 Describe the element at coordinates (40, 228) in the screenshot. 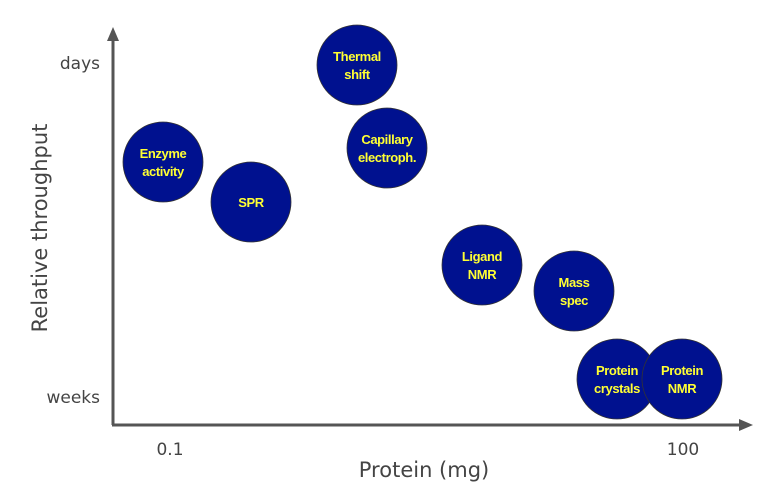

I see `y-axis-title: Relative throughput` at that location.